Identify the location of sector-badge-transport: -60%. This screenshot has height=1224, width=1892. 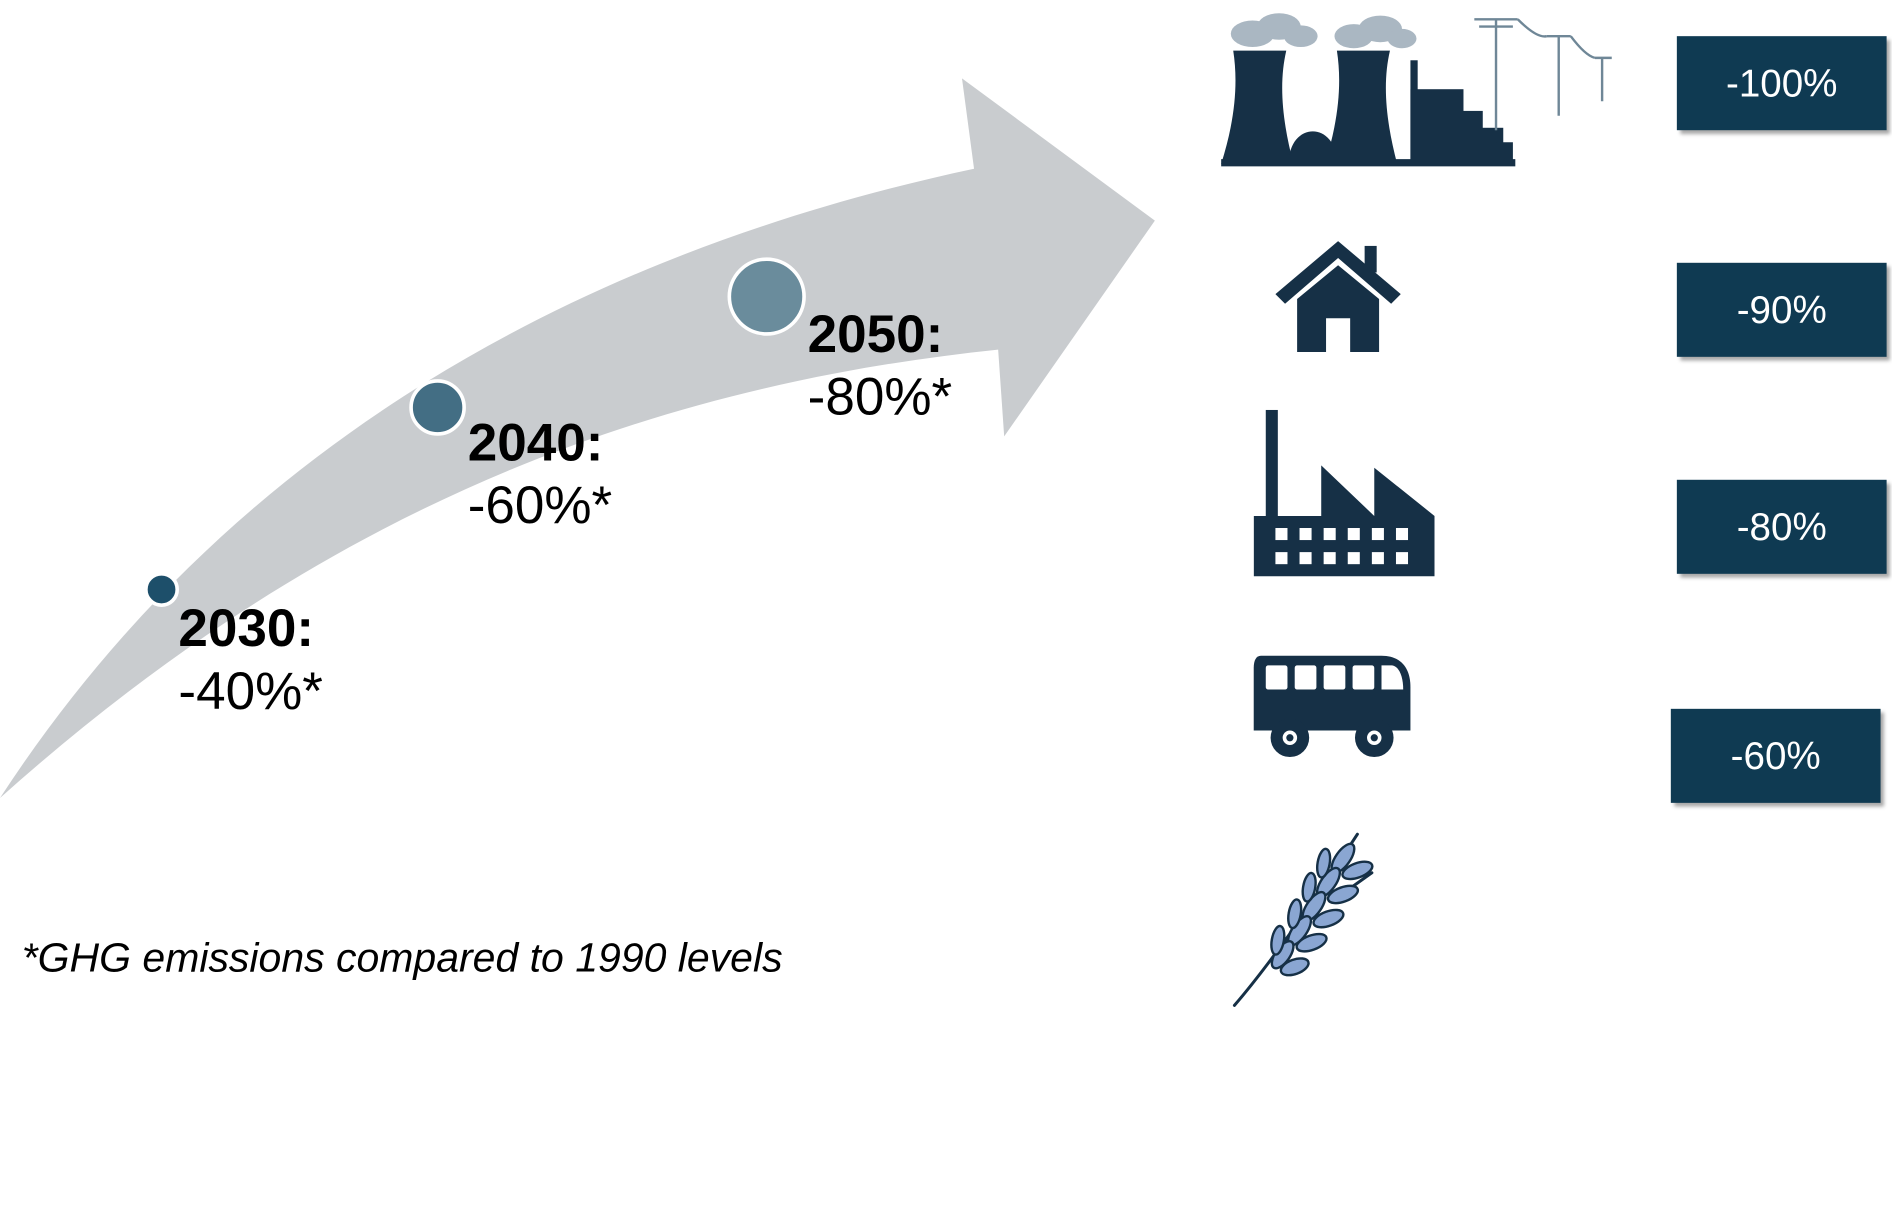
(1775, 755).